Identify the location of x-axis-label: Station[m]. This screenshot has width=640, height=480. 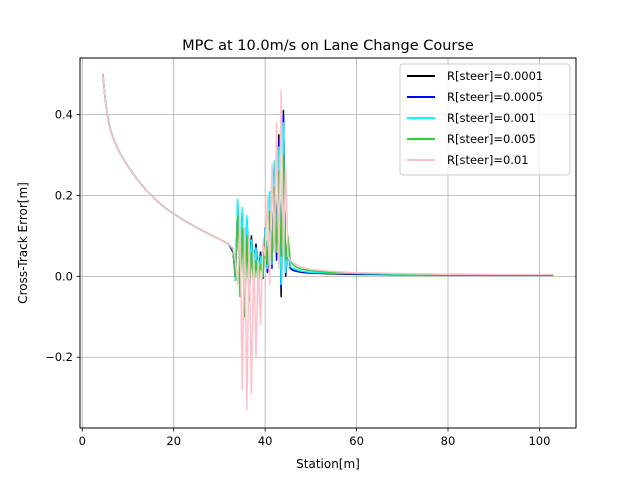
(328, 464).